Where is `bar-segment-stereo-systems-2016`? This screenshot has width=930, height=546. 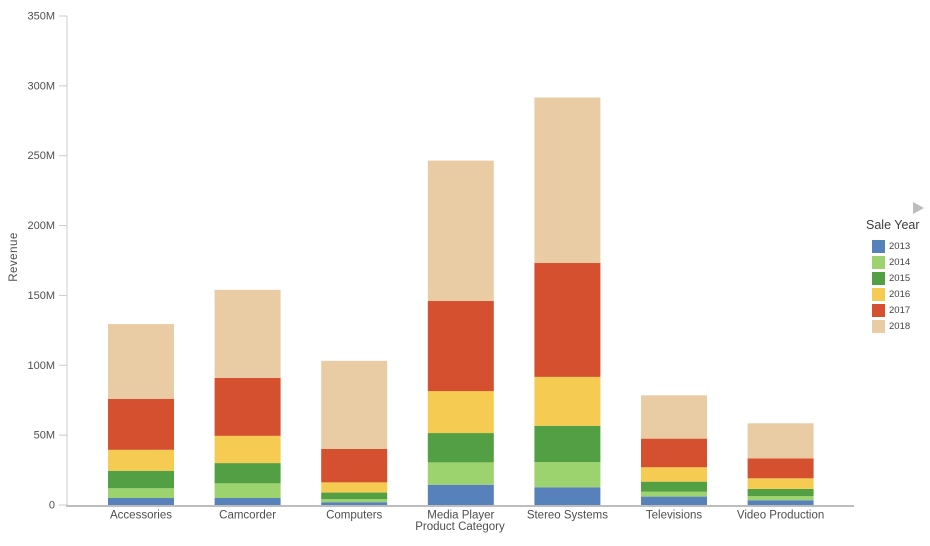 bar-segment-stereo-systems-2016 is located at coordinates (567, 401).